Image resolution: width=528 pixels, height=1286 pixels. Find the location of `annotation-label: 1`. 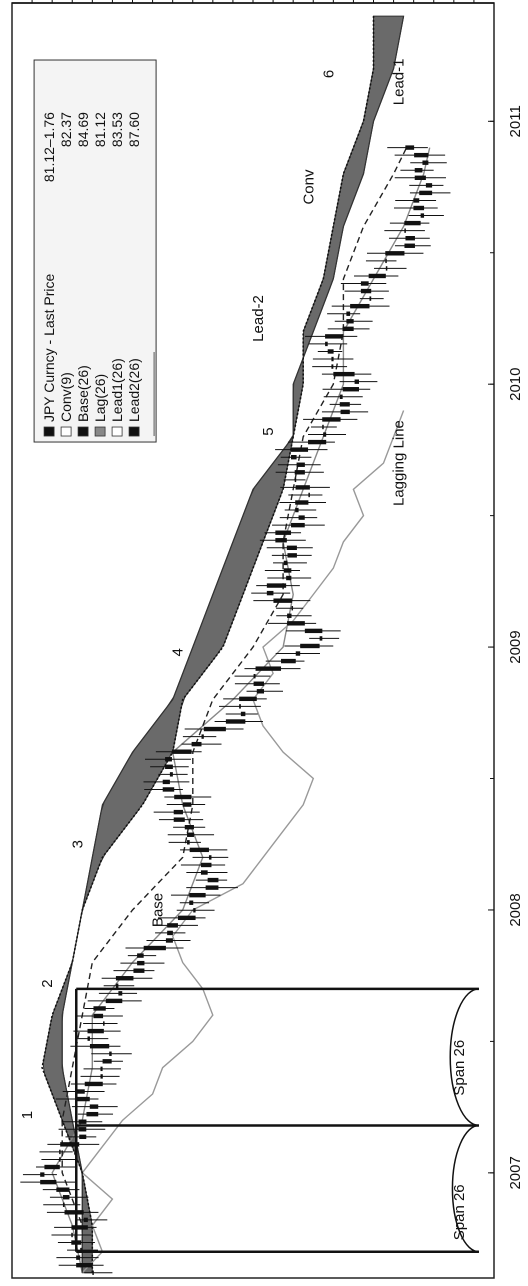

annotation-label: 1 is located at coordinates (27, 1115).